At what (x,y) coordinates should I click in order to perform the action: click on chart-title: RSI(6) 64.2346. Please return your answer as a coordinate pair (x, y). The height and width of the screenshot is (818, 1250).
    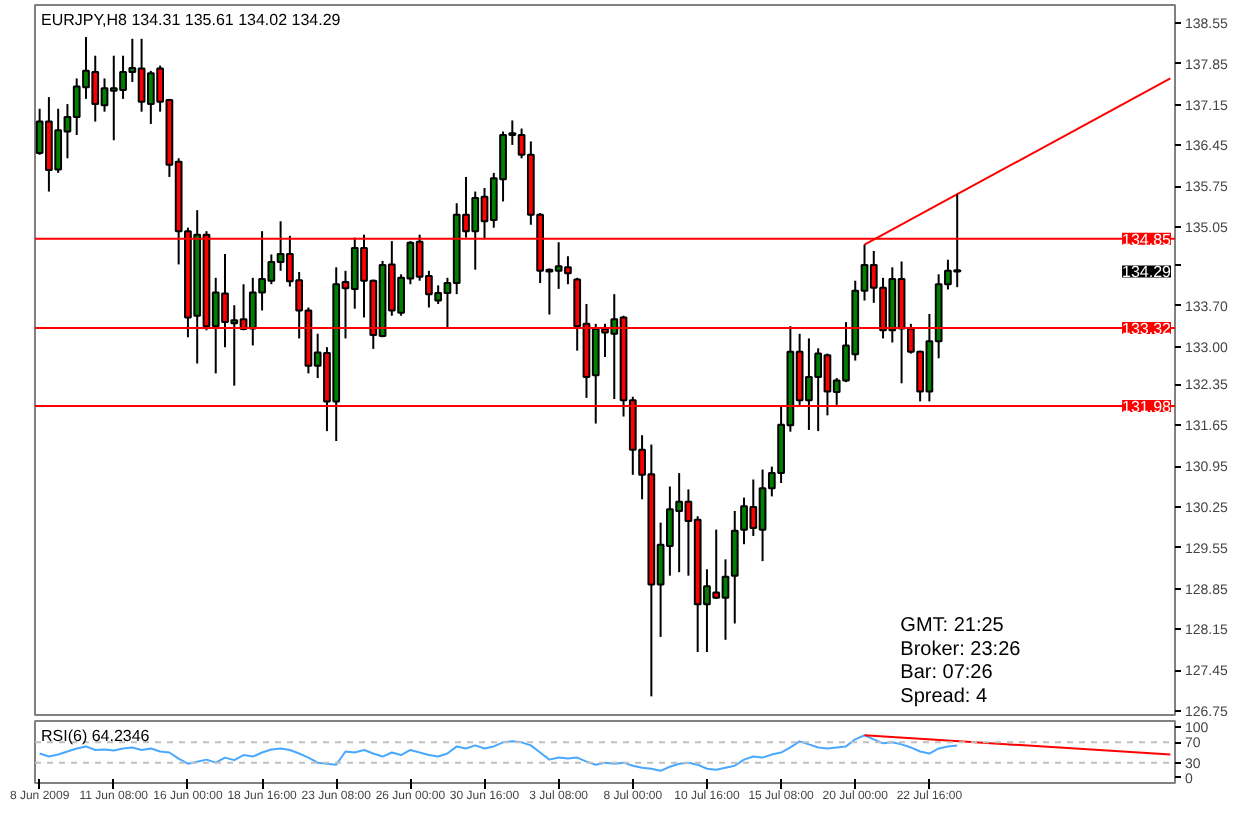
    Looking at the image, I should click on (96, 736).